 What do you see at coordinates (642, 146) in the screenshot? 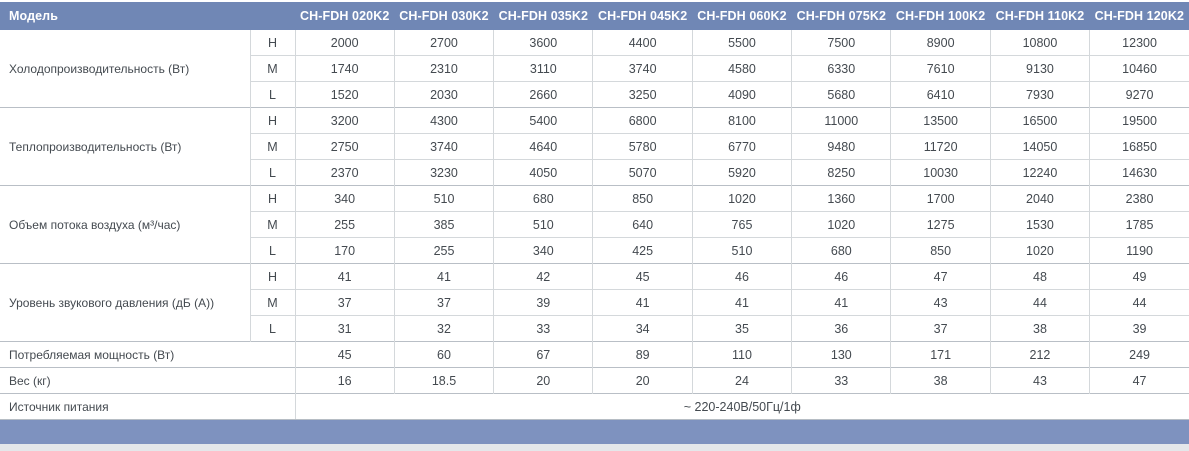
I see `spec-value: 5780` at bounding box center [642, 146].